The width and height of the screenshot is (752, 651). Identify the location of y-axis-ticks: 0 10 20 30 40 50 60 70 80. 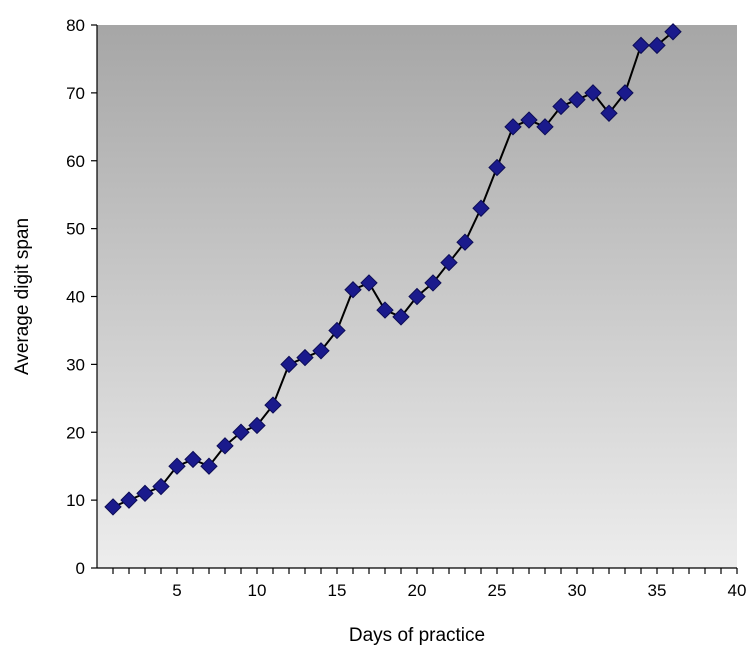
(81, 297).